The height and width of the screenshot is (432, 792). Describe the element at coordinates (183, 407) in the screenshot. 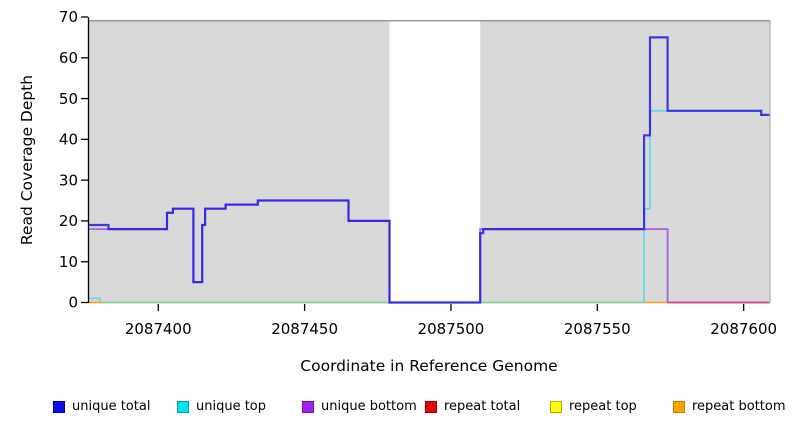

I see `legend-swatch-unique-top` at that location.